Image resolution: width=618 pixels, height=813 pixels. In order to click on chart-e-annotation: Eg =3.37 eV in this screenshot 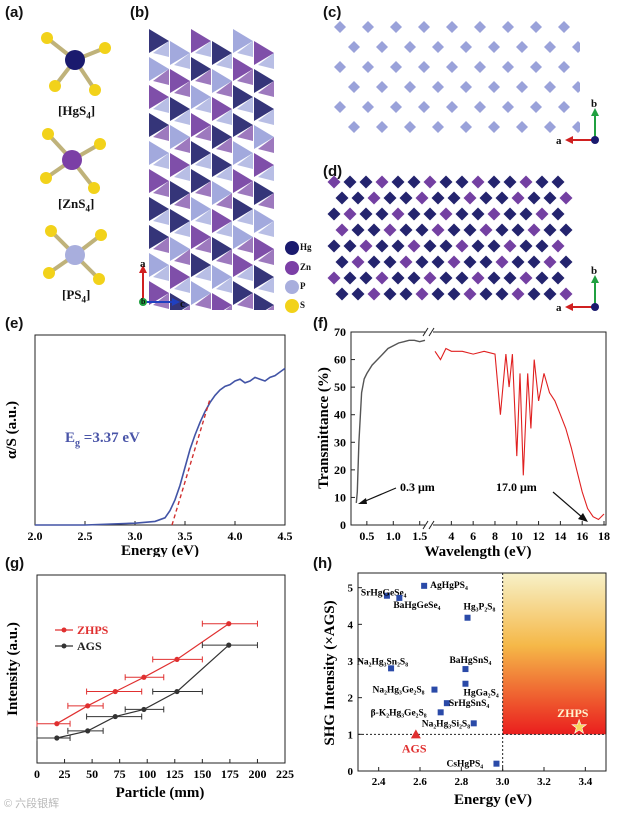, I will do `click(102, 439)`.